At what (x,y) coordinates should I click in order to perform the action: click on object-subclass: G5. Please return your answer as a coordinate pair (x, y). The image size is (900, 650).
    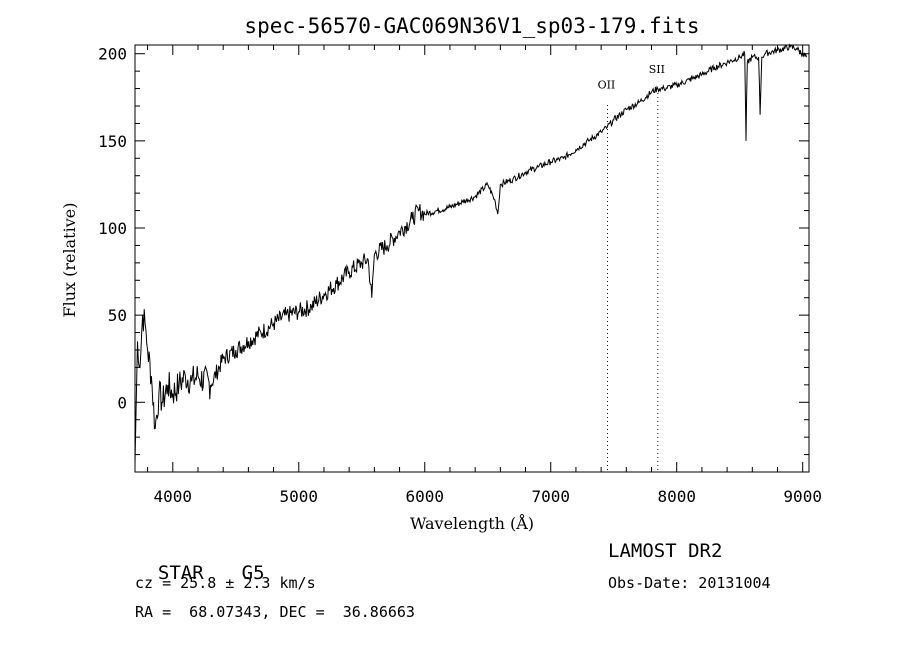
    Looking at the image, I should click on (253, 573).